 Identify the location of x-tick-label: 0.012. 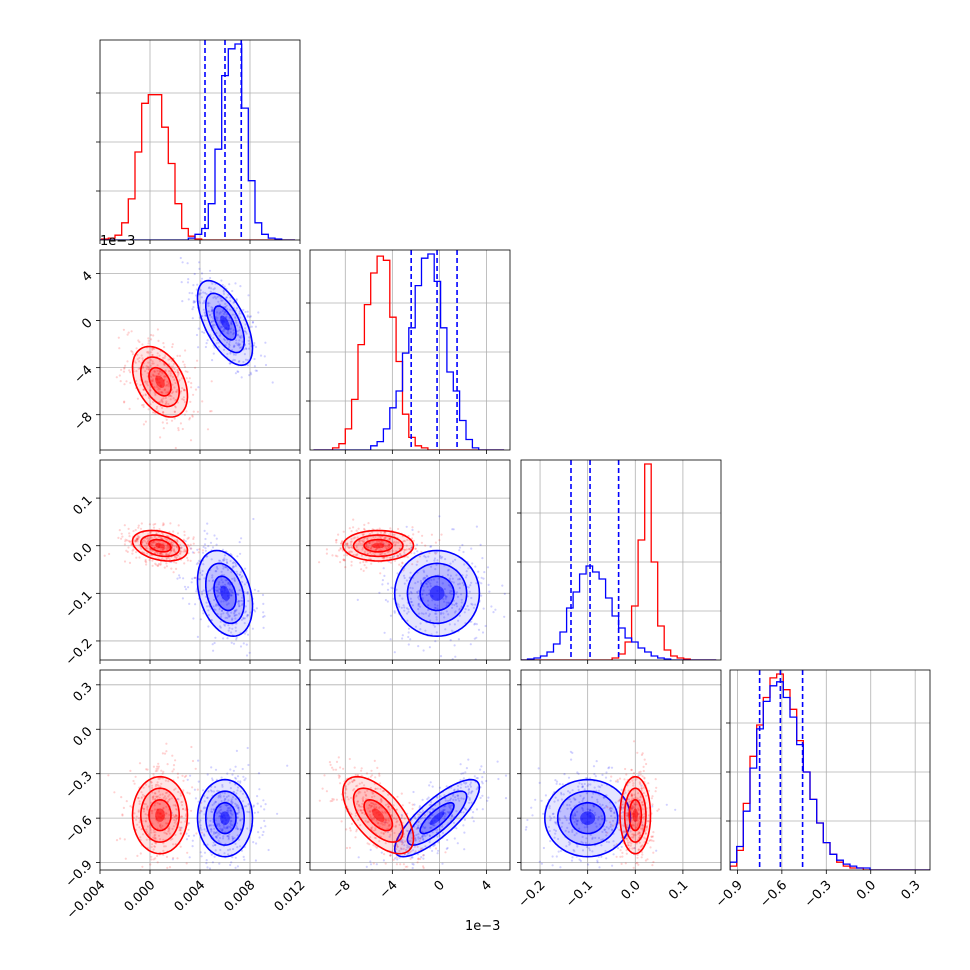
(290, 896).